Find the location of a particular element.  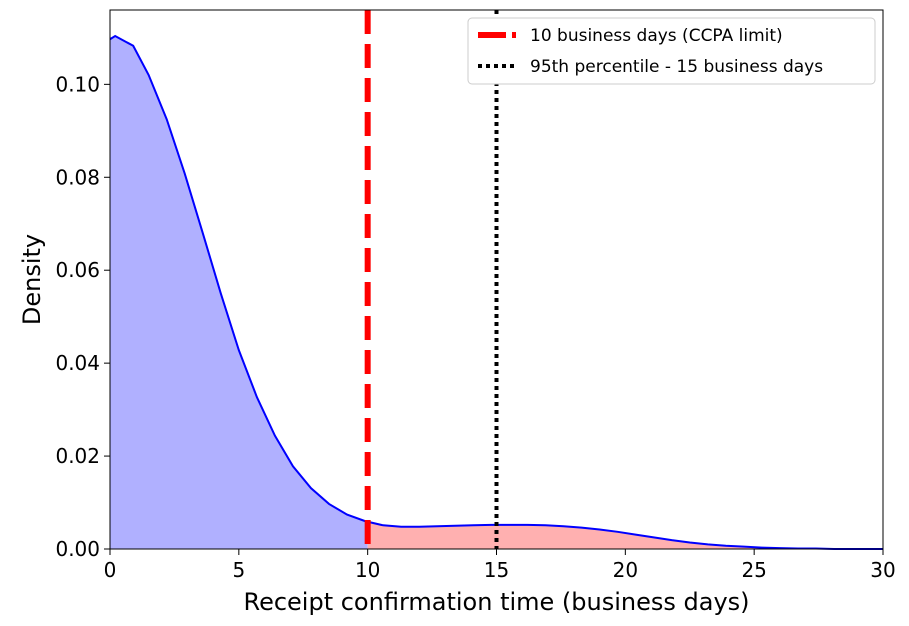

area-beyond-limit is located at coordinates (625, 535).